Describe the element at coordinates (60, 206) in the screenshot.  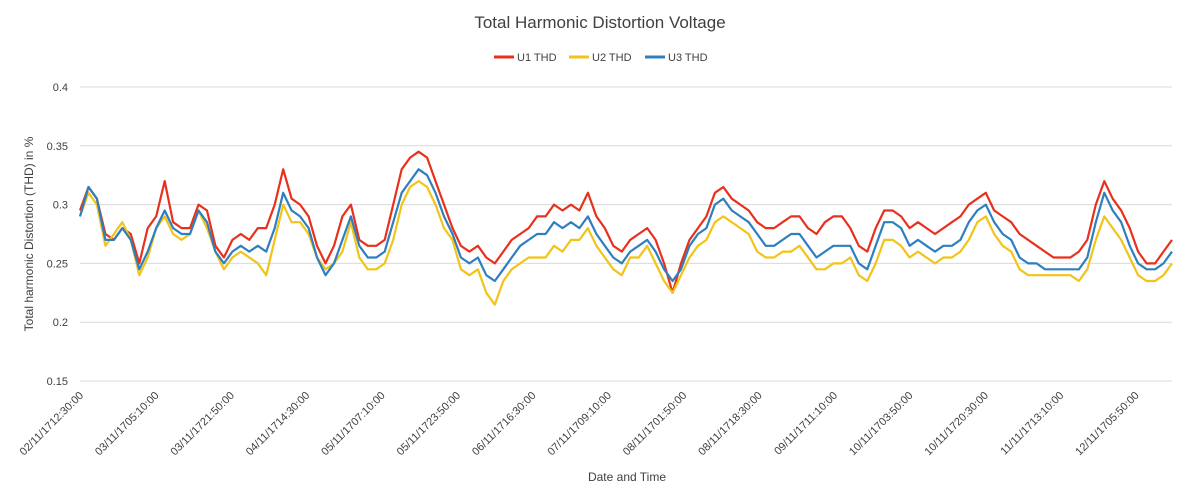
I see `y-tick-label: 0.3` at that location.